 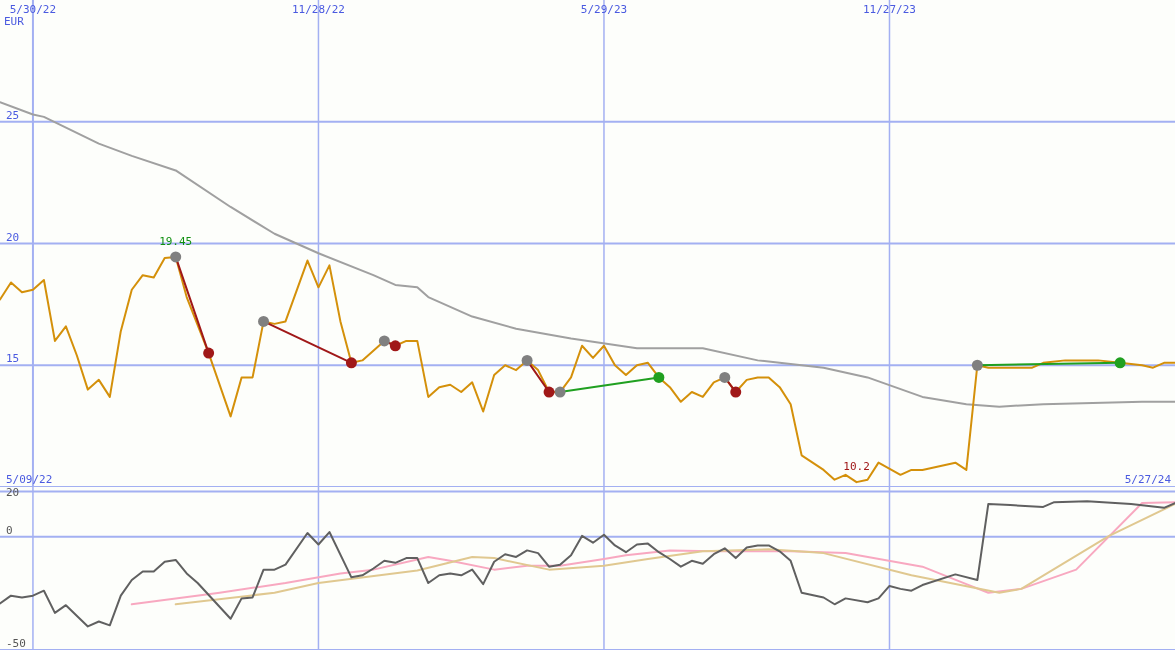 I want to click on x-tick-label: 5/30/22, so click(x=33, y=9).